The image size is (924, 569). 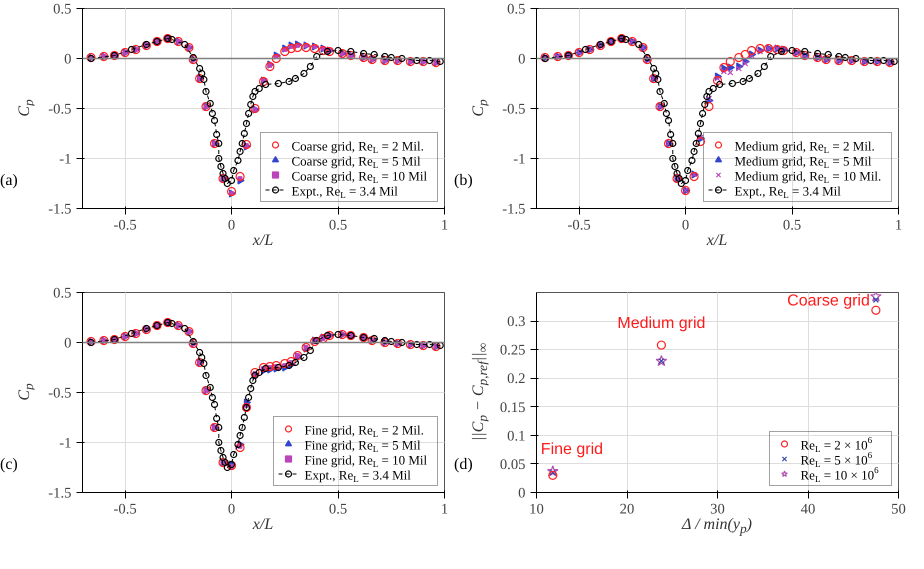 What do you see at coordinates (463, 181) in the screenshot?
I see `text: (b)` at bounding box center [463, 181].